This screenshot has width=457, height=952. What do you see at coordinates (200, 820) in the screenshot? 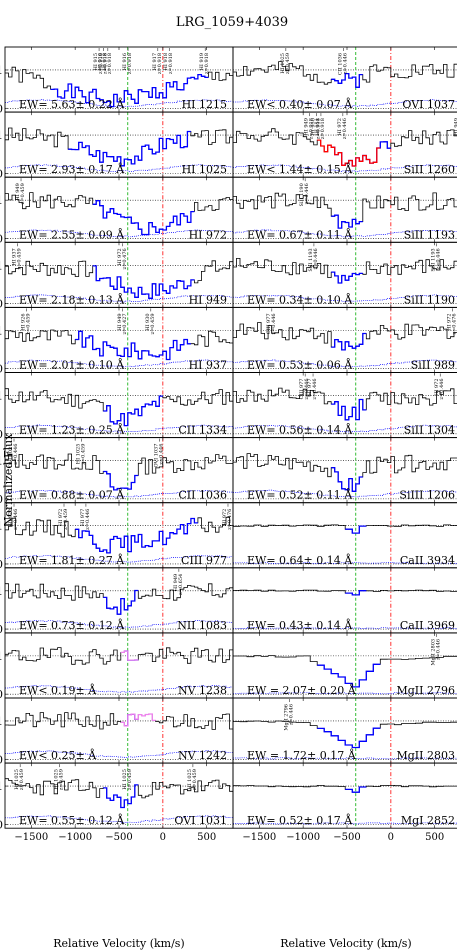
I see `ion-label: OVI 1031` at bounding box center [200, 820].